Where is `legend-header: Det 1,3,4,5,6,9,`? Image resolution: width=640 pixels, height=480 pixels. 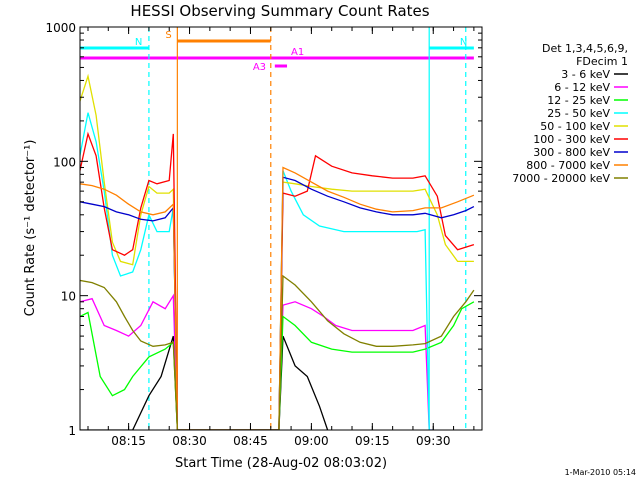 legend-header: Det 1,3,4,5,6,9, is located at coordinates (585, 48).